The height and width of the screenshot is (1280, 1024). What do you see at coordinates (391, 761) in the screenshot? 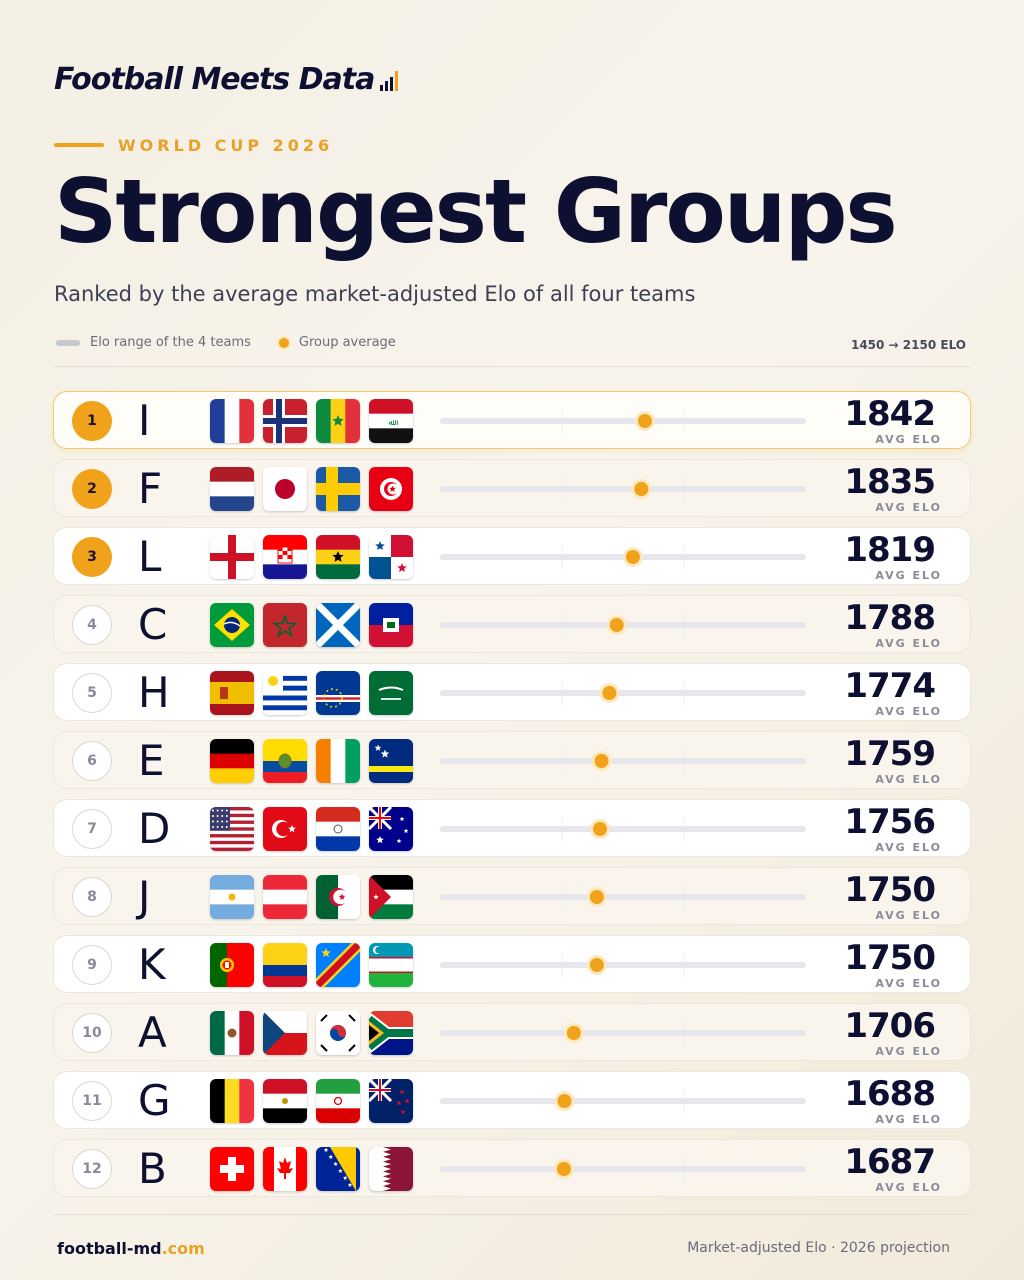
I see `flag-curacao-icon` at bounding box center [391, 761].